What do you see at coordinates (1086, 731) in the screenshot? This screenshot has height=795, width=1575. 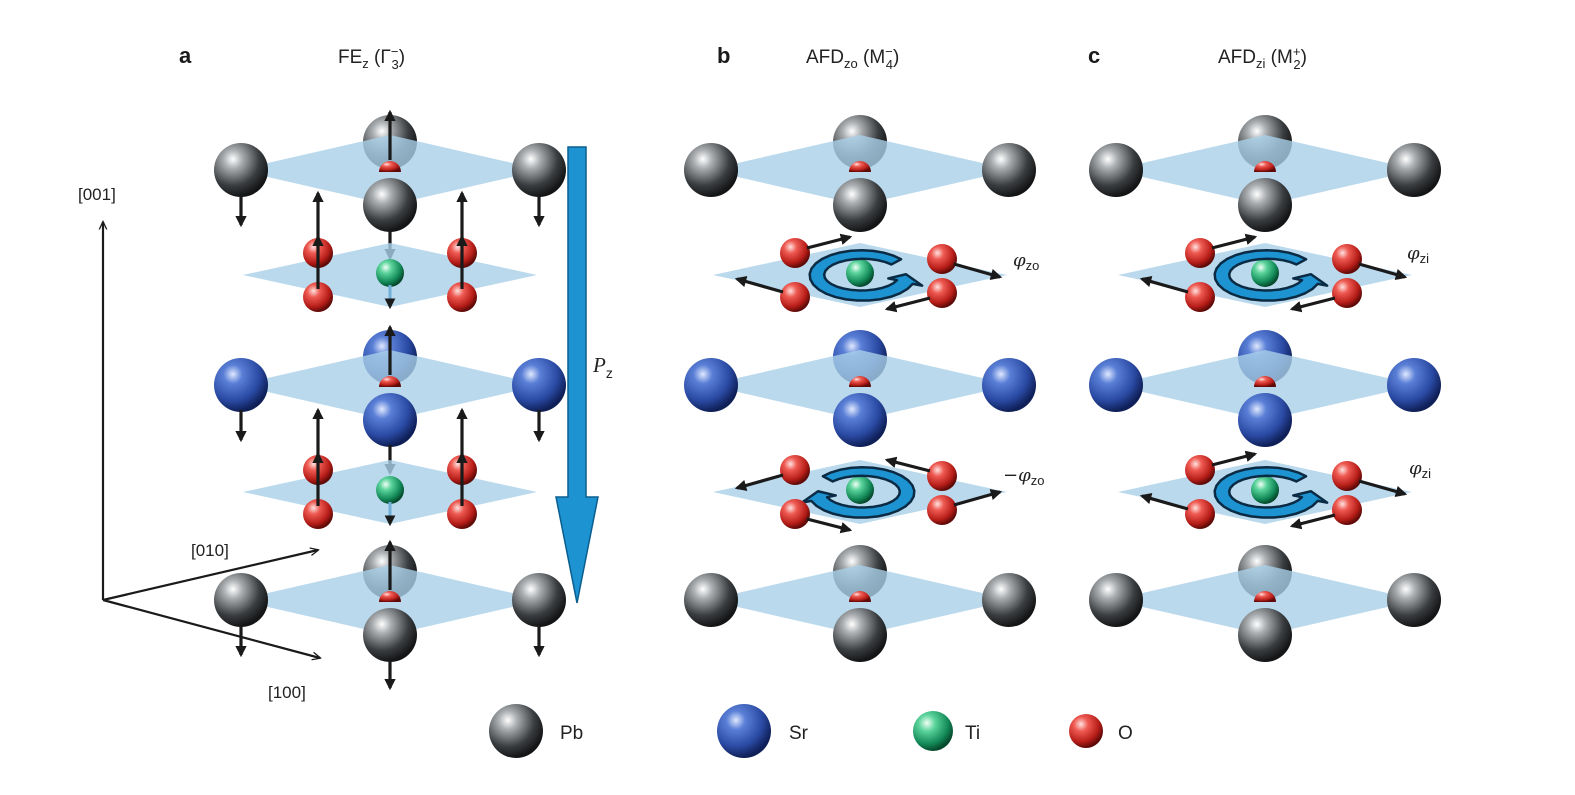 I see `legend-swatch-o` at bounding box center [1086, 731].